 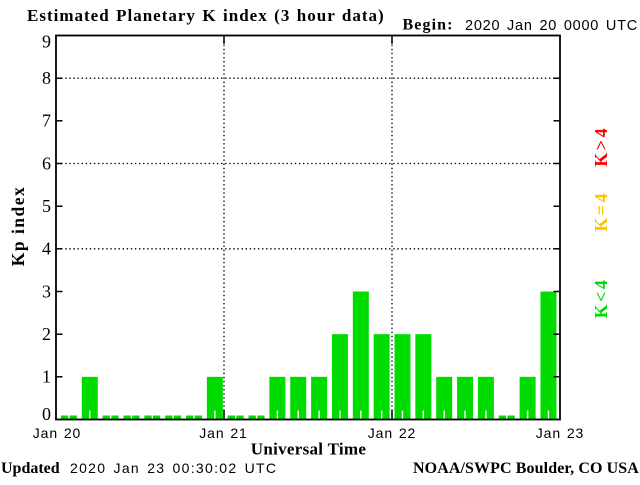 I want to click on svg-text: 7, so click(x=46, y=121).